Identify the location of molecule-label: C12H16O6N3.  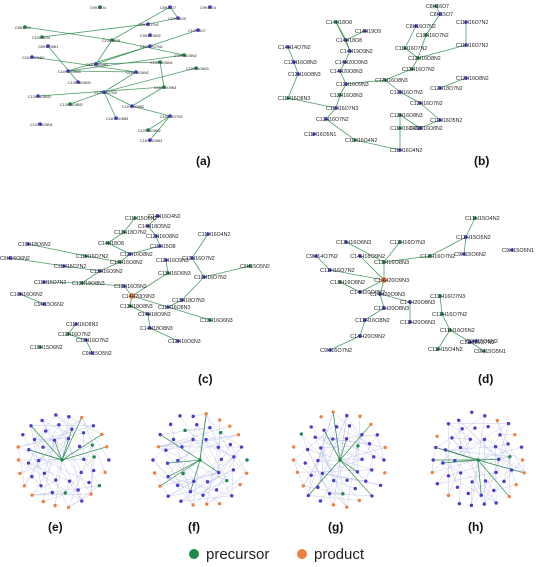
(184, 342).